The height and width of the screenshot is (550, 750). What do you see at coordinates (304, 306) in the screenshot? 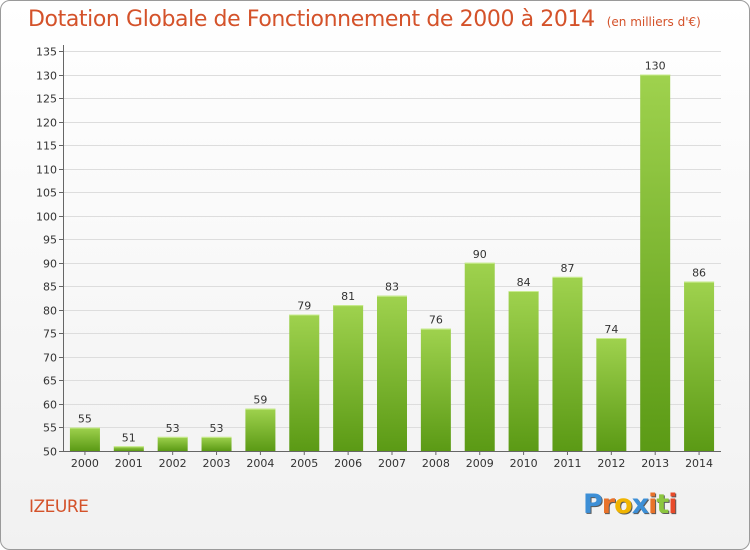
I see `data-label: 79` at bounding box center [304, 306].